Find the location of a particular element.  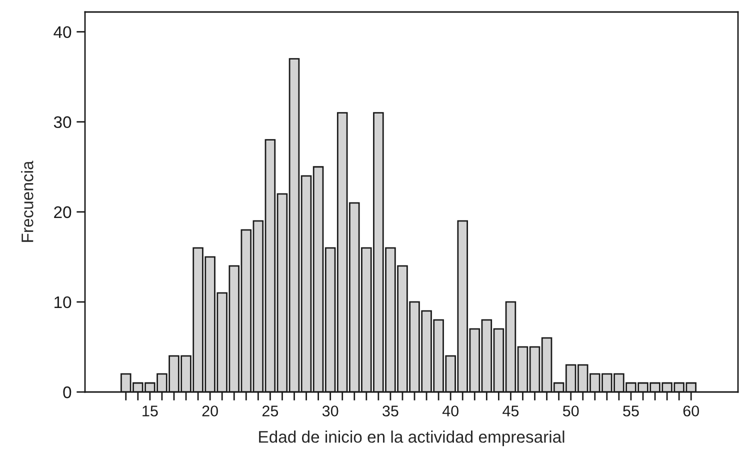

y-tick-label: 0 is located at coordinates (67, 392).